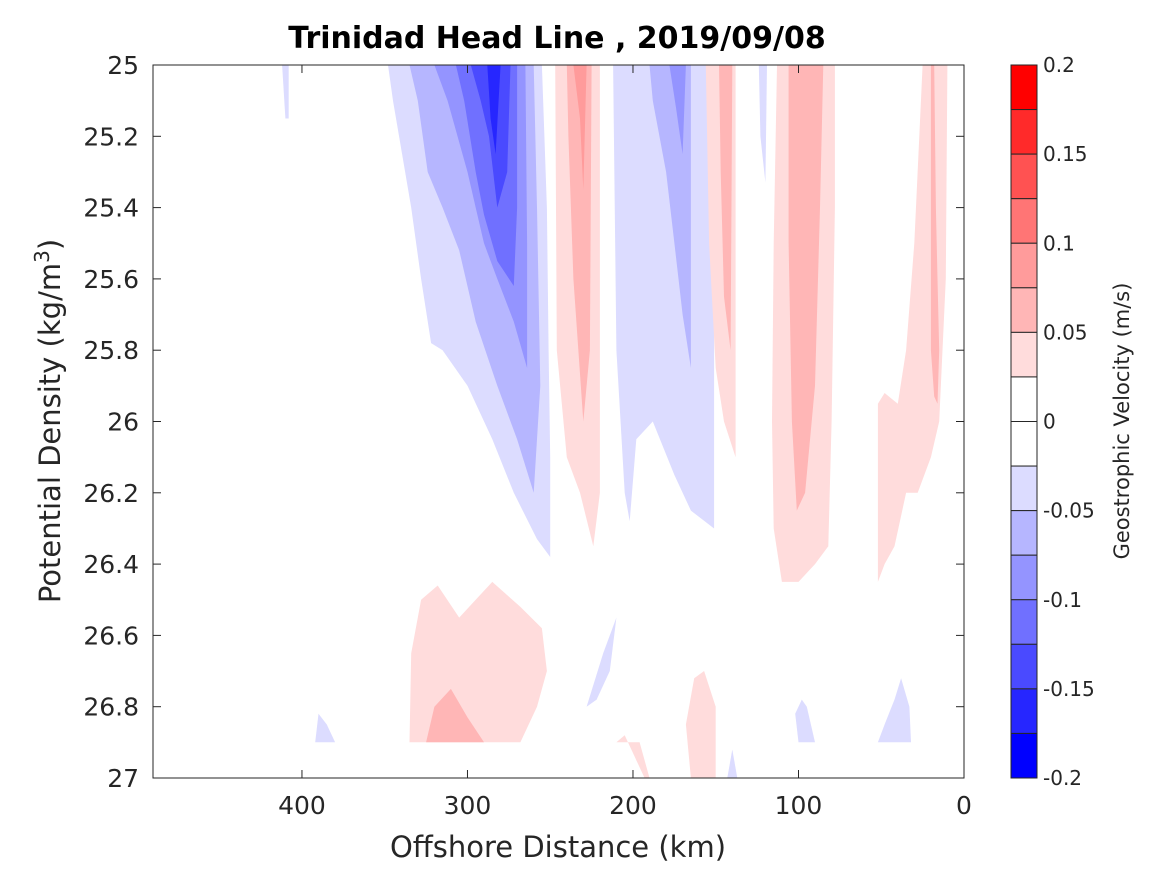  What do you see at coordinates (912, 323) in the screenshot?
I see `contour-region-r3-outer` at bounding box center [912, 323].